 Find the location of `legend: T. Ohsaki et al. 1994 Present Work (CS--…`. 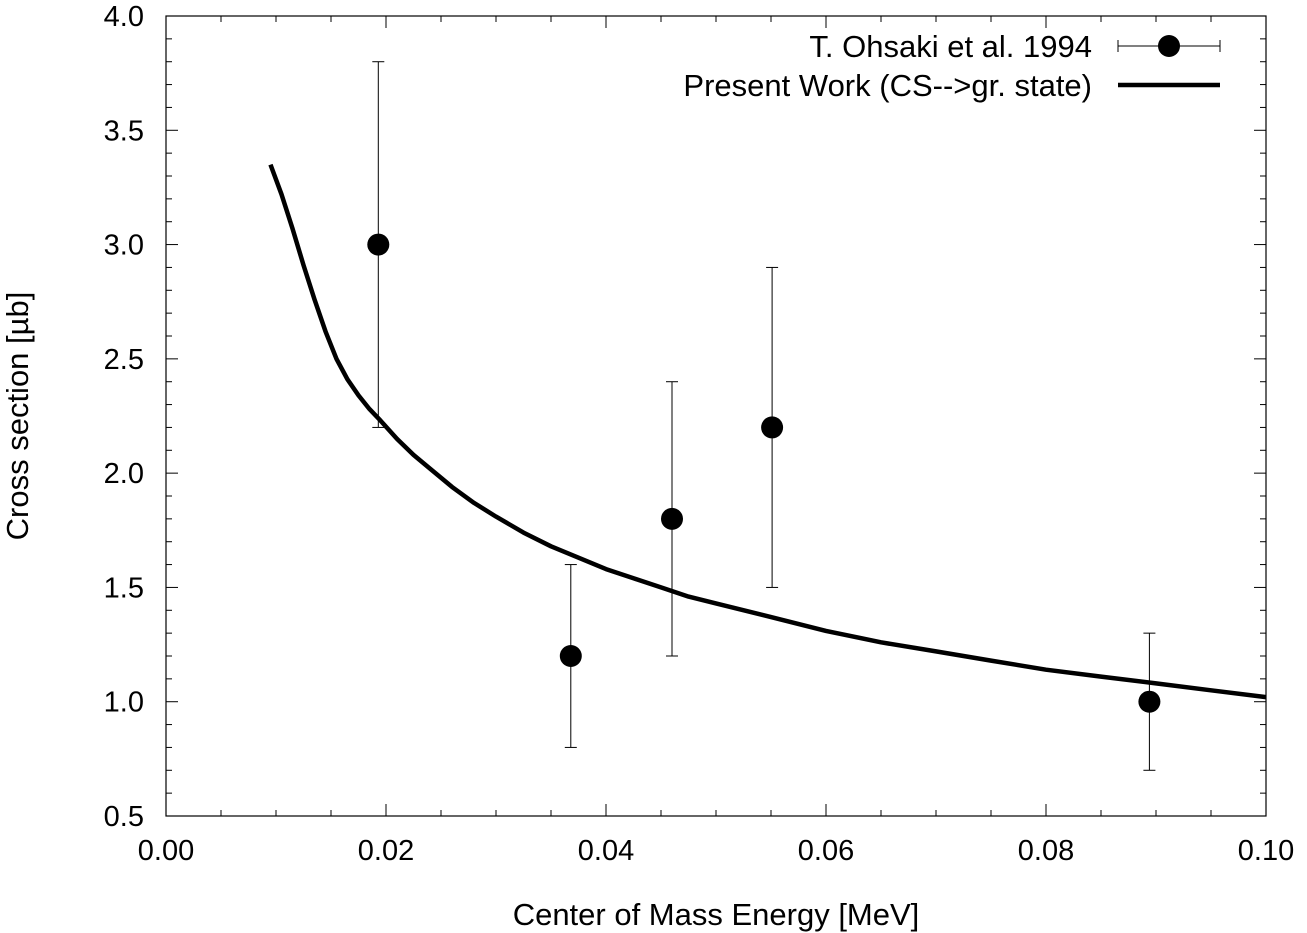

legend: T. Ohsaki et al. 1994 Present Work (CS--… is located at coordinates (952, 66).